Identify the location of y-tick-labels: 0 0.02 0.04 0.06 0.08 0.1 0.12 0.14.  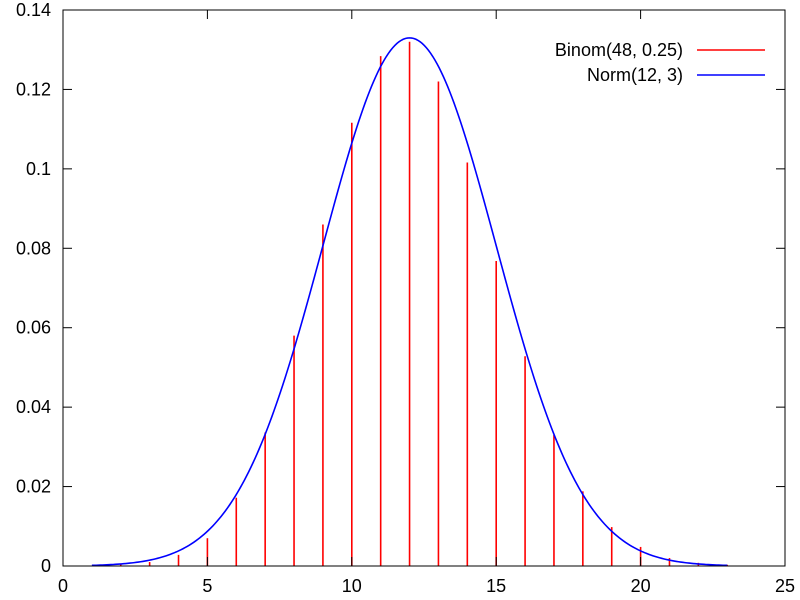
(33, 288).